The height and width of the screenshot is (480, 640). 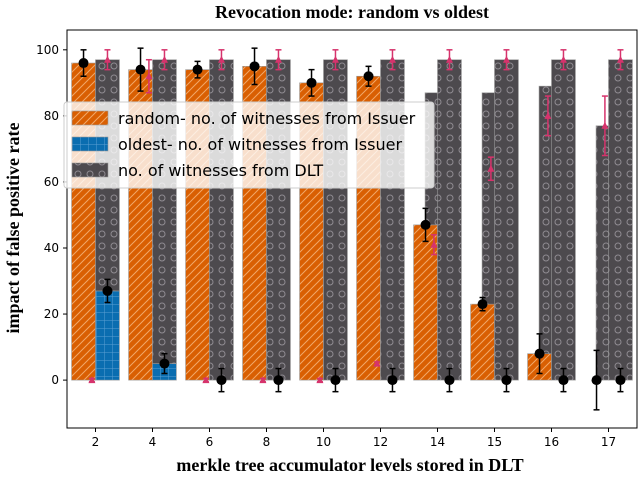 I want to click on y-axis-label: impact of false positive rate, so click(x=13, y=228).